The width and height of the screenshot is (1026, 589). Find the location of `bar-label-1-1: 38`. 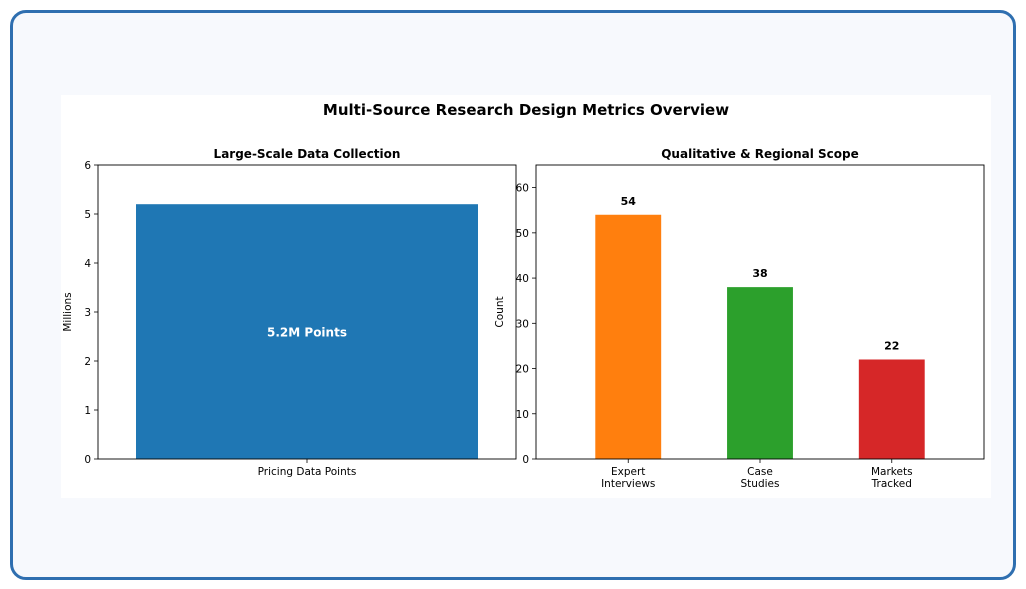

bar-label-1-1: 38 is located at coordinates (759, 273).